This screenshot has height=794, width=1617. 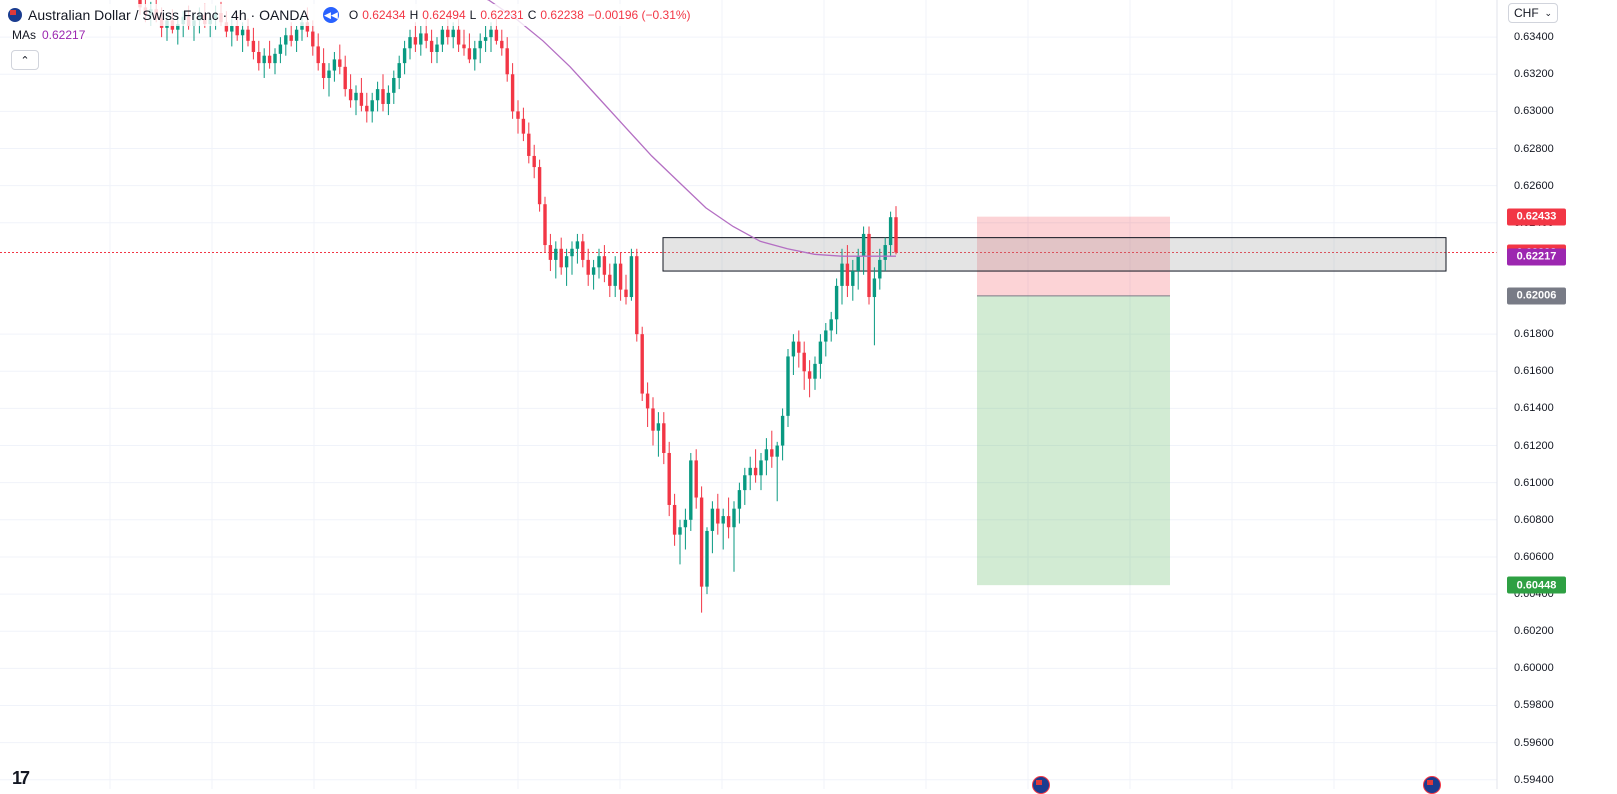 I want to click on open-value: 0.62434, so click(x=384, y=15).